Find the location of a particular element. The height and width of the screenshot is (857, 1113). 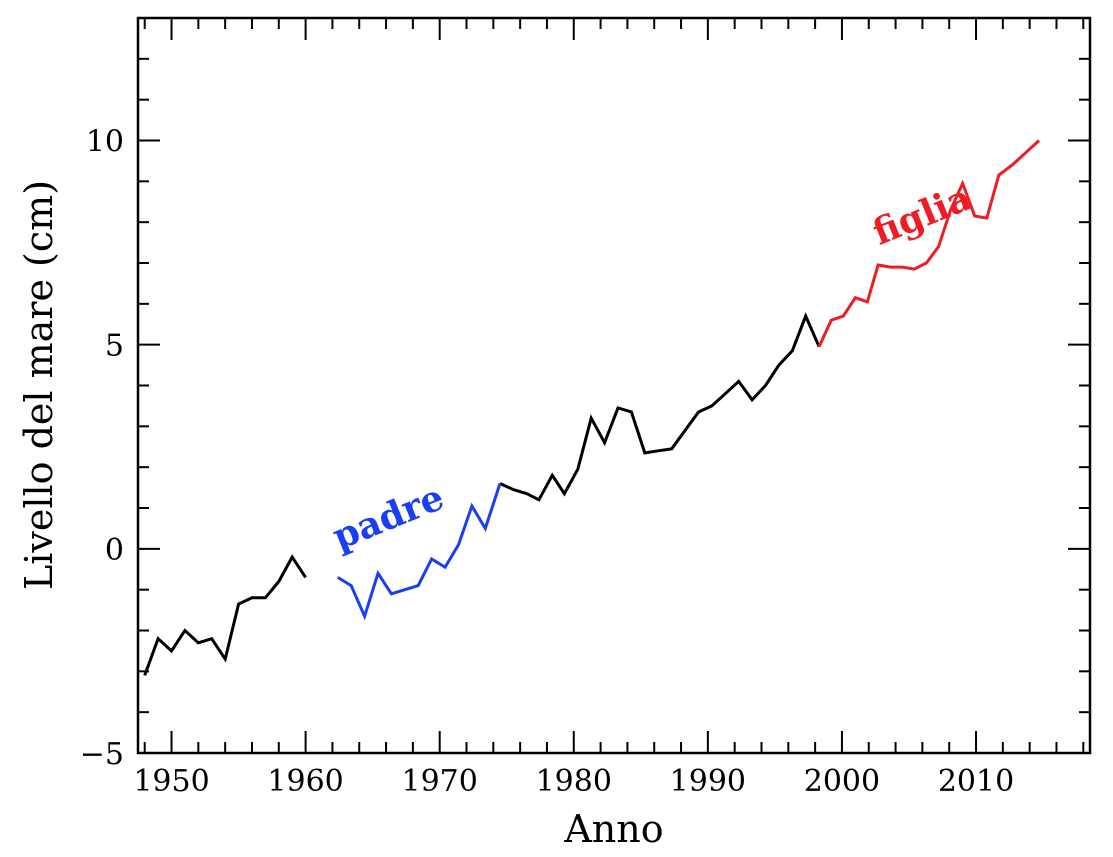

x-axis-label: Anno is located at coordinates (613, 829).